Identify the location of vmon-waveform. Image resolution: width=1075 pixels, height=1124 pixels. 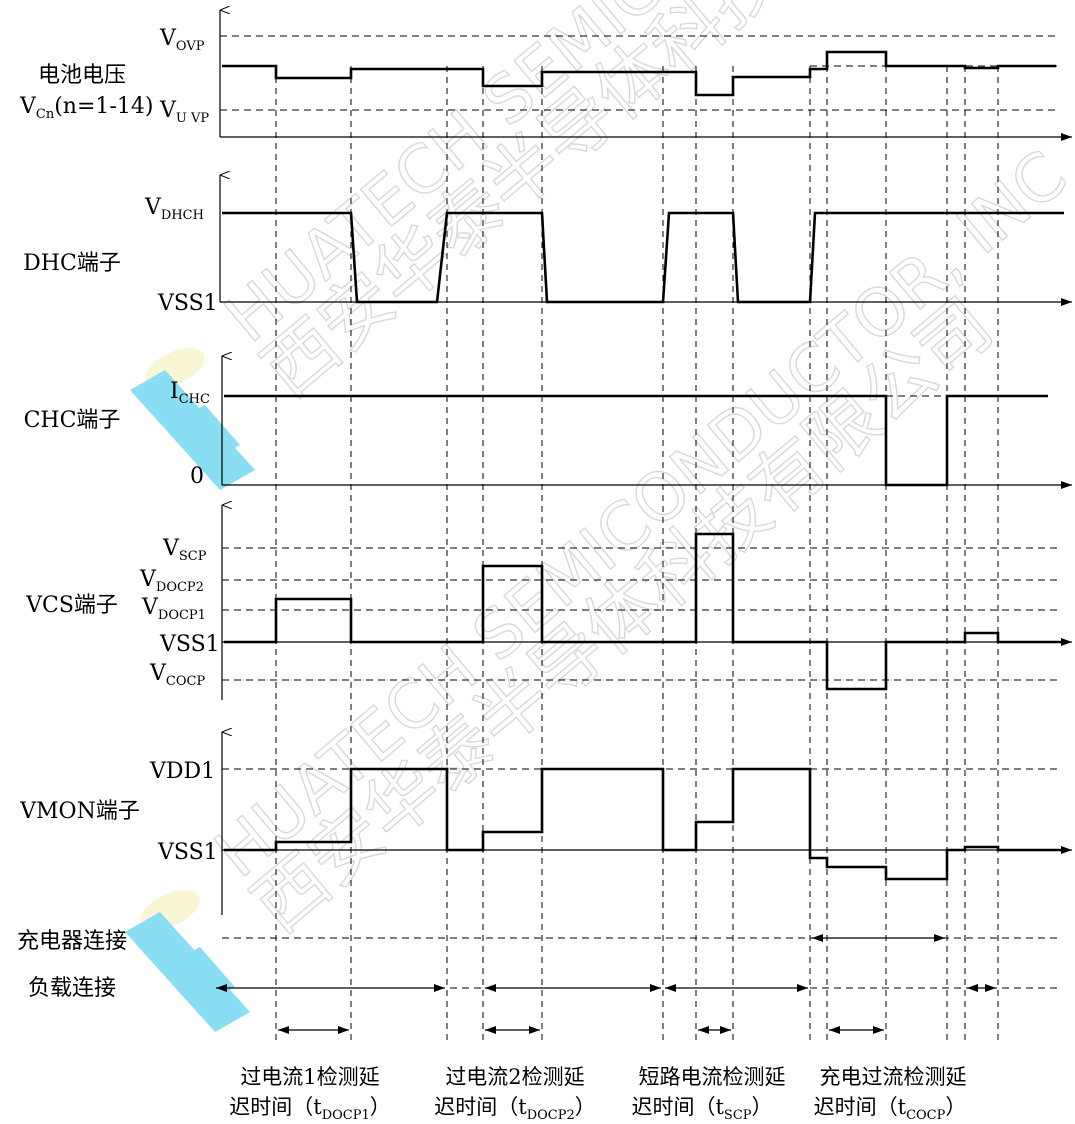
(643, 824).